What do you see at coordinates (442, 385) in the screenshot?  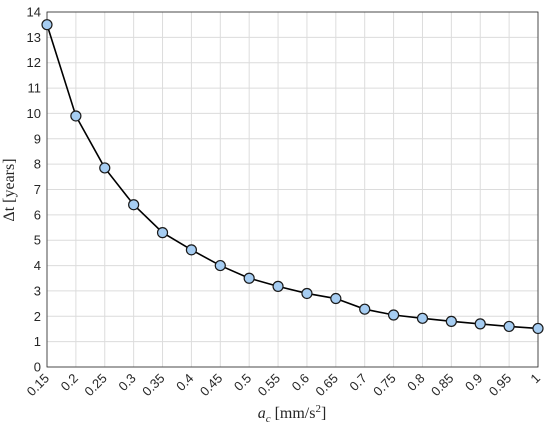 I see `x-tick-label: 0.85` at bounding box center [442, 385].